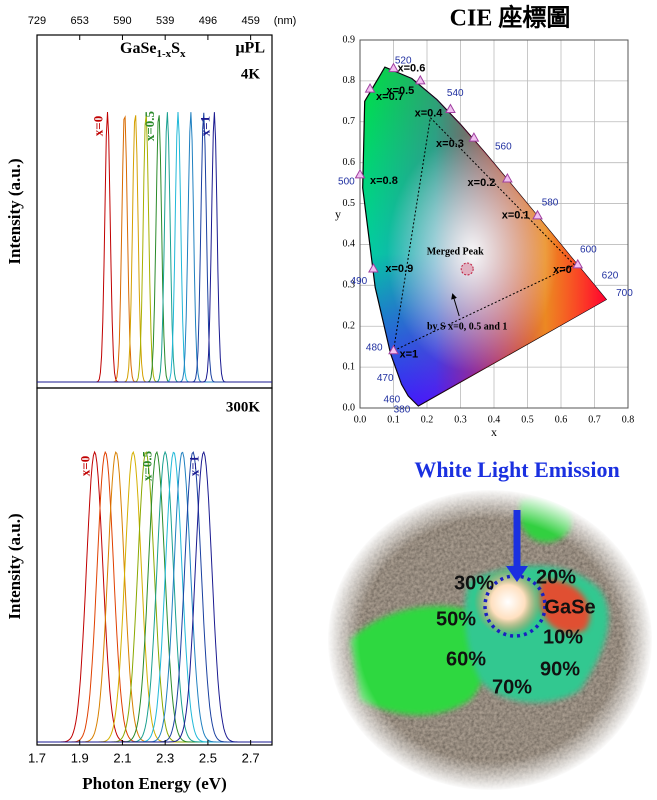 The image size is (657, 800). I want to click on top-axis-unit: (nm), so click(285, 21).